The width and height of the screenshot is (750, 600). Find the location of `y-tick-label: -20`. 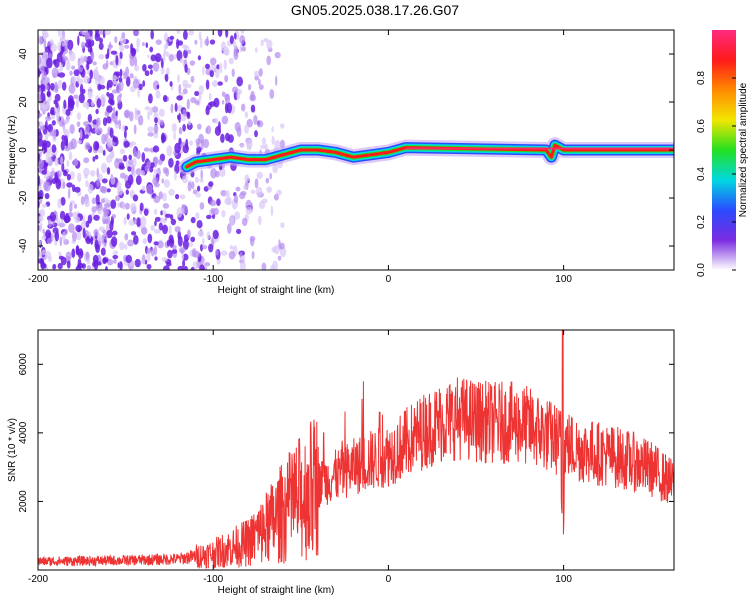

y-tick-label: -20 is located at coordinates (23, 197).